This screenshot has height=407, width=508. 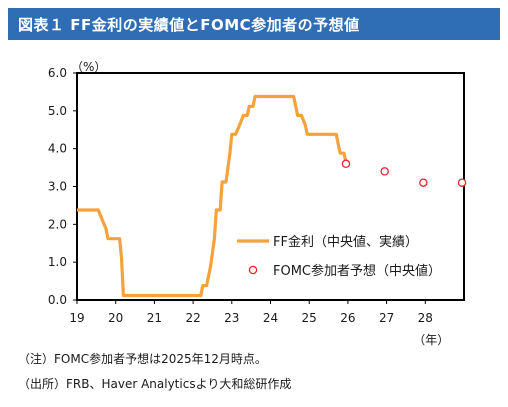 I want to click on y-tick-label: 0.0, so click(x=57, y=300).